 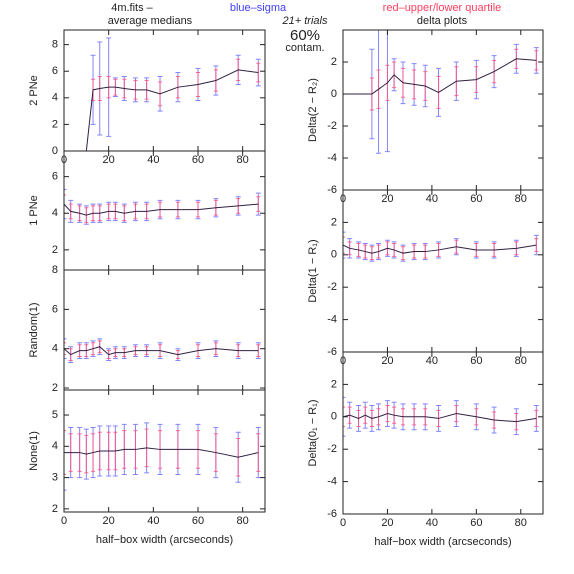 What do you see at coordinates (442, 8) in the screenshot?
I see `quartile-note: red–upper/lower quartile` at bounding box center [442, 8].